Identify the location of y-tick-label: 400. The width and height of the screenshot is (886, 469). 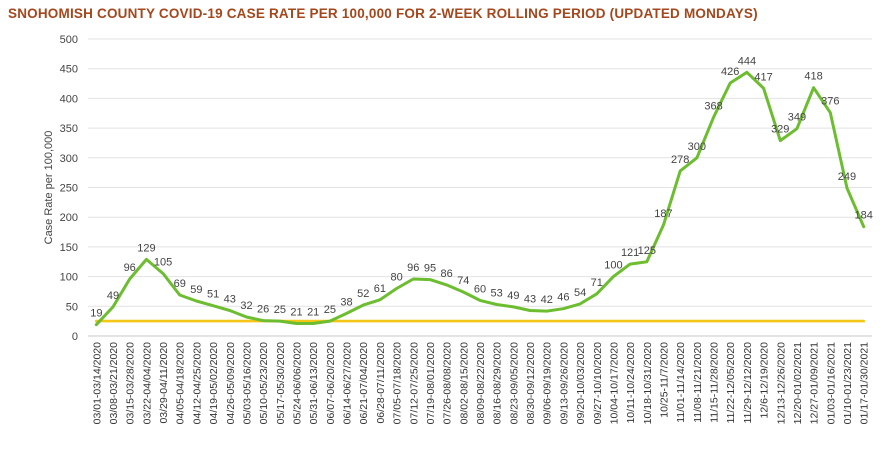
(69, 99).